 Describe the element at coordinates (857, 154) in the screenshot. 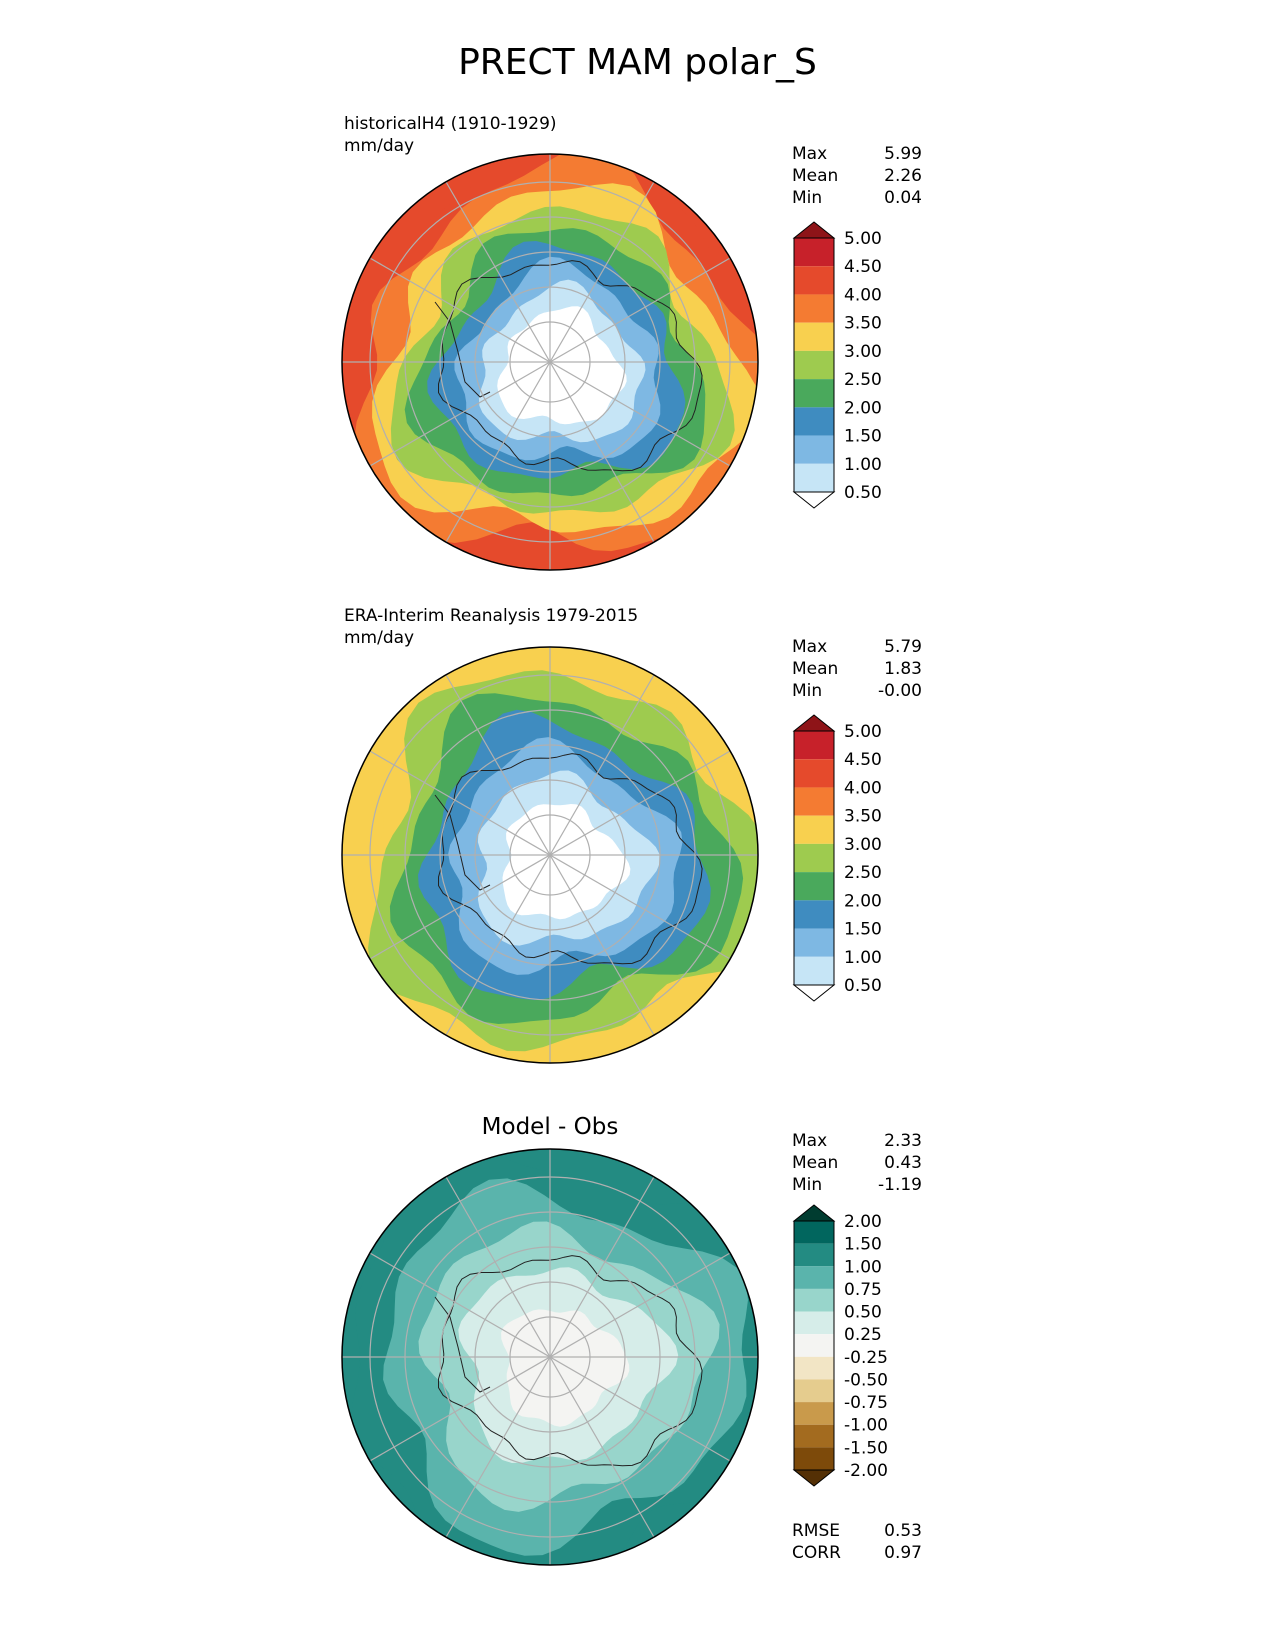

I see `panel-1-stat-max: Max 5.99` at that location.